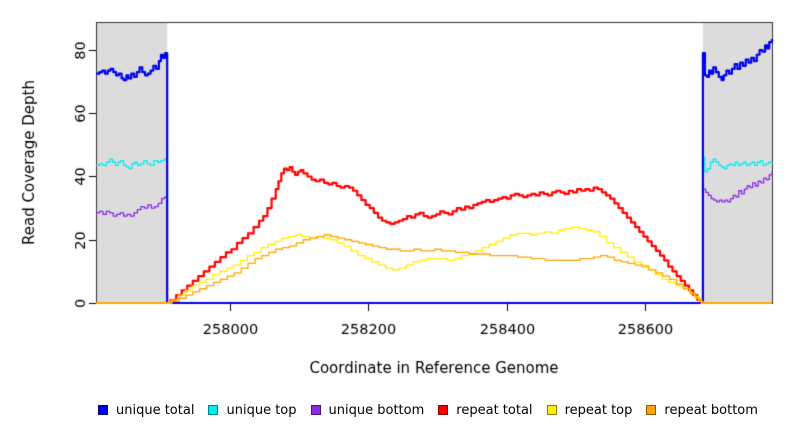 This screenshot has height=432, width=792. I want to click on legend-label-repeat-total: repeat total, so click(494, 410).